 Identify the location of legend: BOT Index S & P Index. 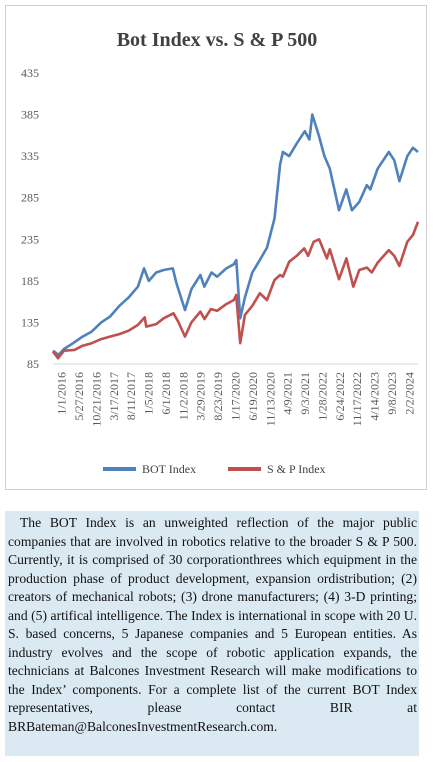
(214, 469).